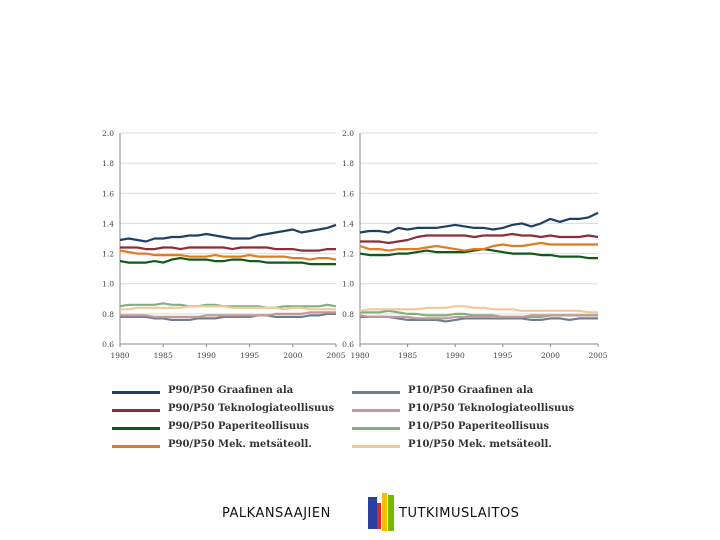 This screenshot has width=720, height=540. Describe the element at coordinates (231, 390) in the screenshot. I see `legend-label: P90/P50 Graafinen ala` at that location.